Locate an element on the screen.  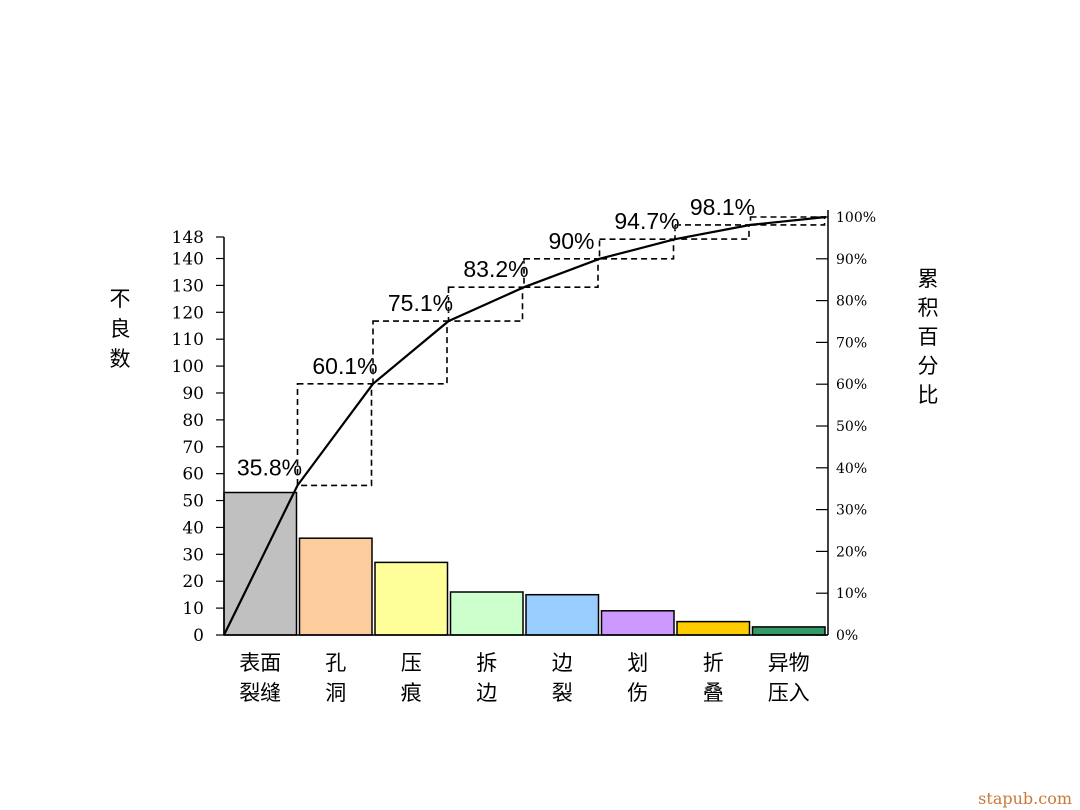
right-axis-title-char: 百 is located at coordinates (928, 337).